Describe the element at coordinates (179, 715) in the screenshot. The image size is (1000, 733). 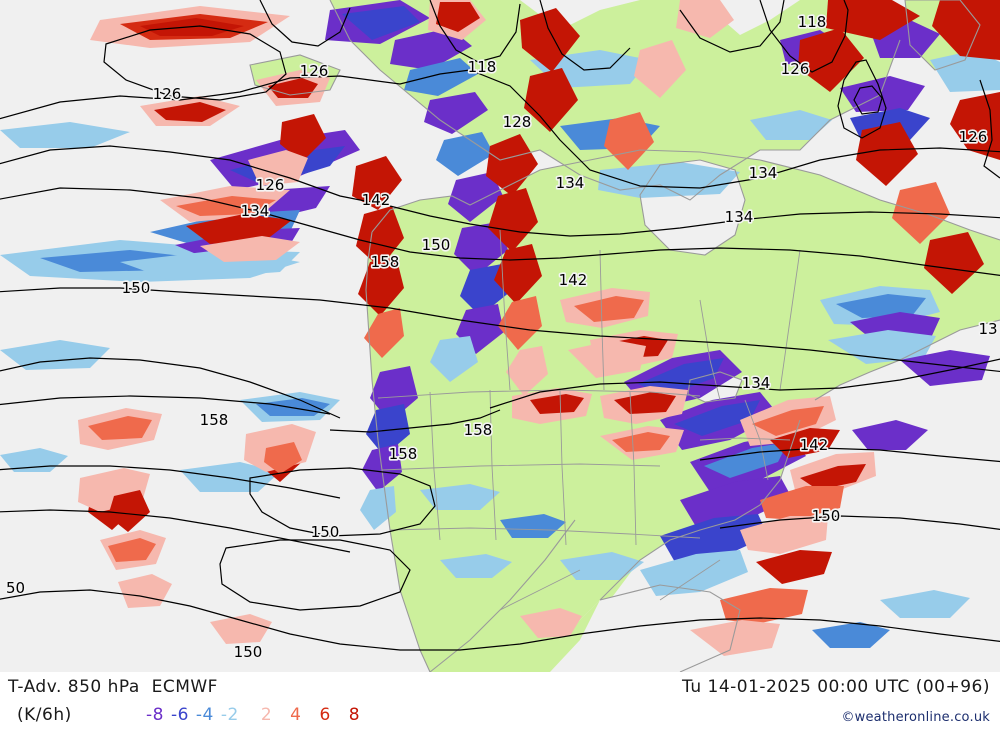
I see `legend-tick-neg6: -6` at that location.